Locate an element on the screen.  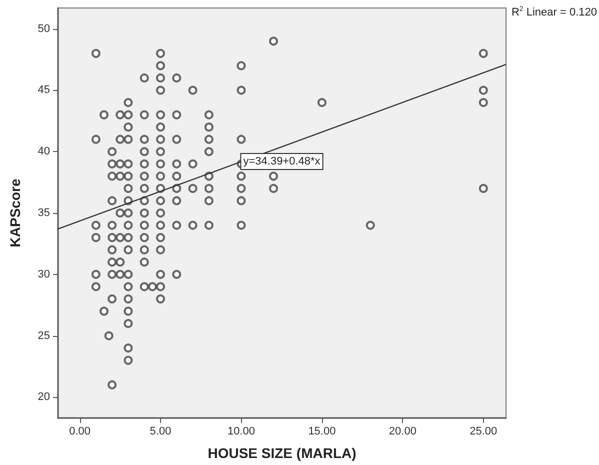
y-tick-label: 40 is located at coordinates (44, 152).